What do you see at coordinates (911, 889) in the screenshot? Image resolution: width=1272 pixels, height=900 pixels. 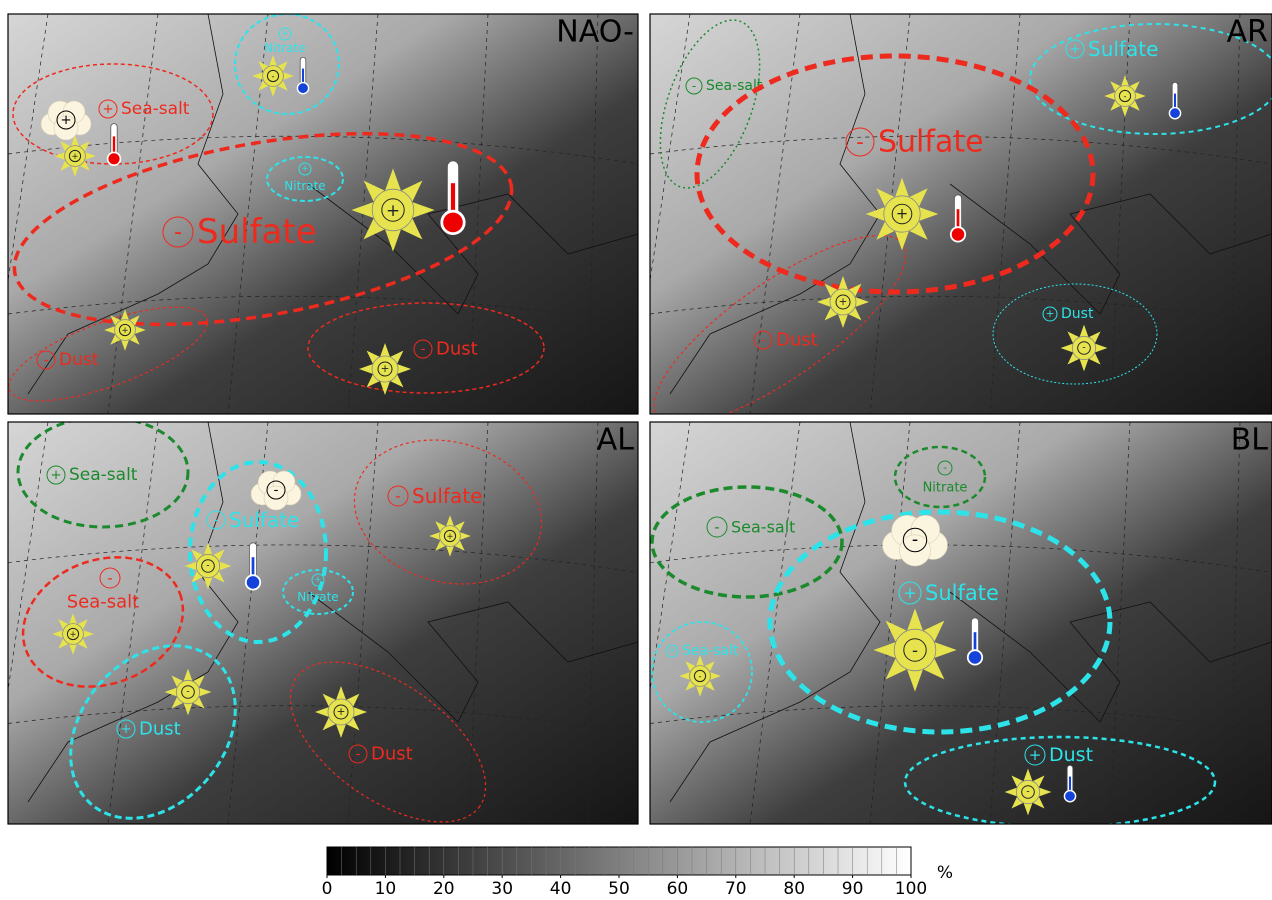 I see `colorbar-tick-label: 100` at bounding box center [911, 889].